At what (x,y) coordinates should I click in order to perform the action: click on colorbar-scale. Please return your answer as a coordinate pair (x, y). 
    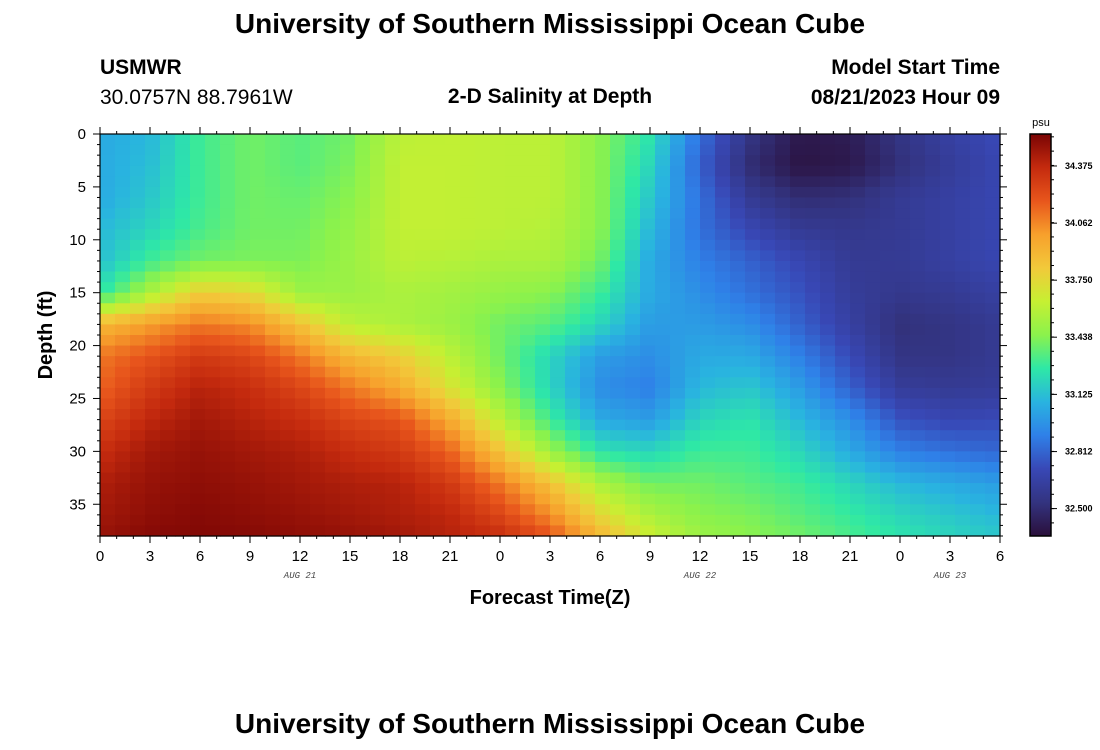
    Looking at the image, I should click on (1040, 335).